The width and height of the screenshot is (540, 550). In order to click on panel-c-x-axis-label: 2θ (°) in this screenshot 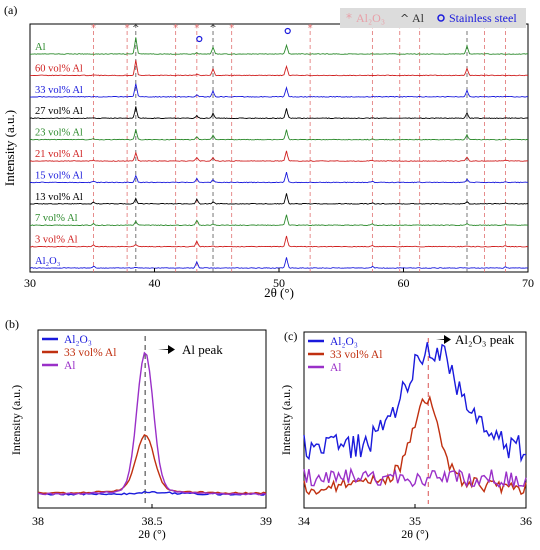, I will do `click(415, 534)`.